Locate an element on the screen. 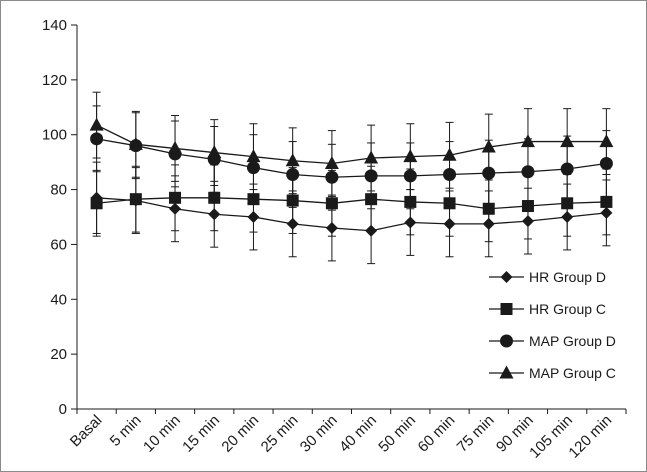  x-tick-label: 40 min is located at coordinates (358, 434).